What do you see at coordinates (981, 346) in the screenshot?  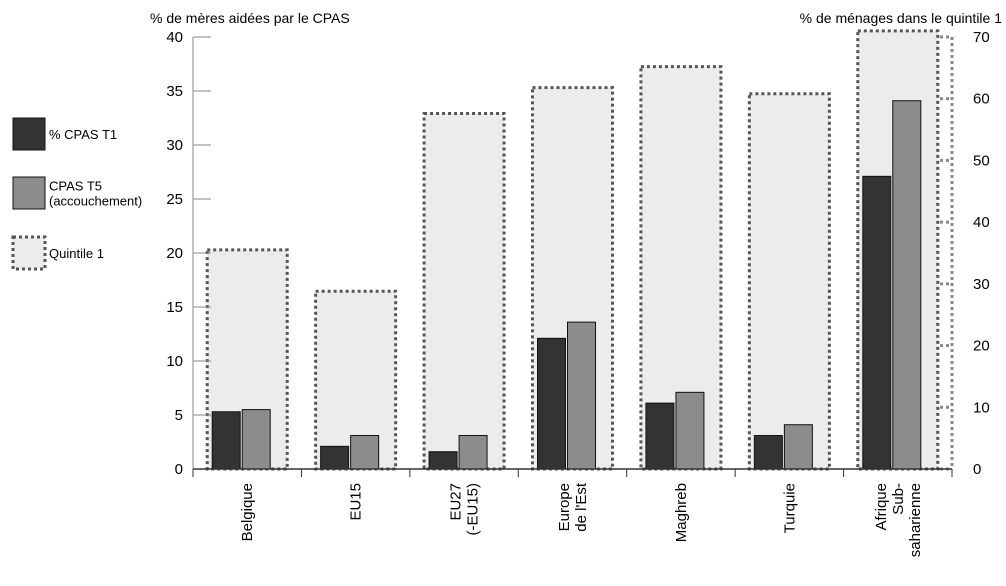 I see `right-tick-label-2: 20` at bounding box center [981, 346].